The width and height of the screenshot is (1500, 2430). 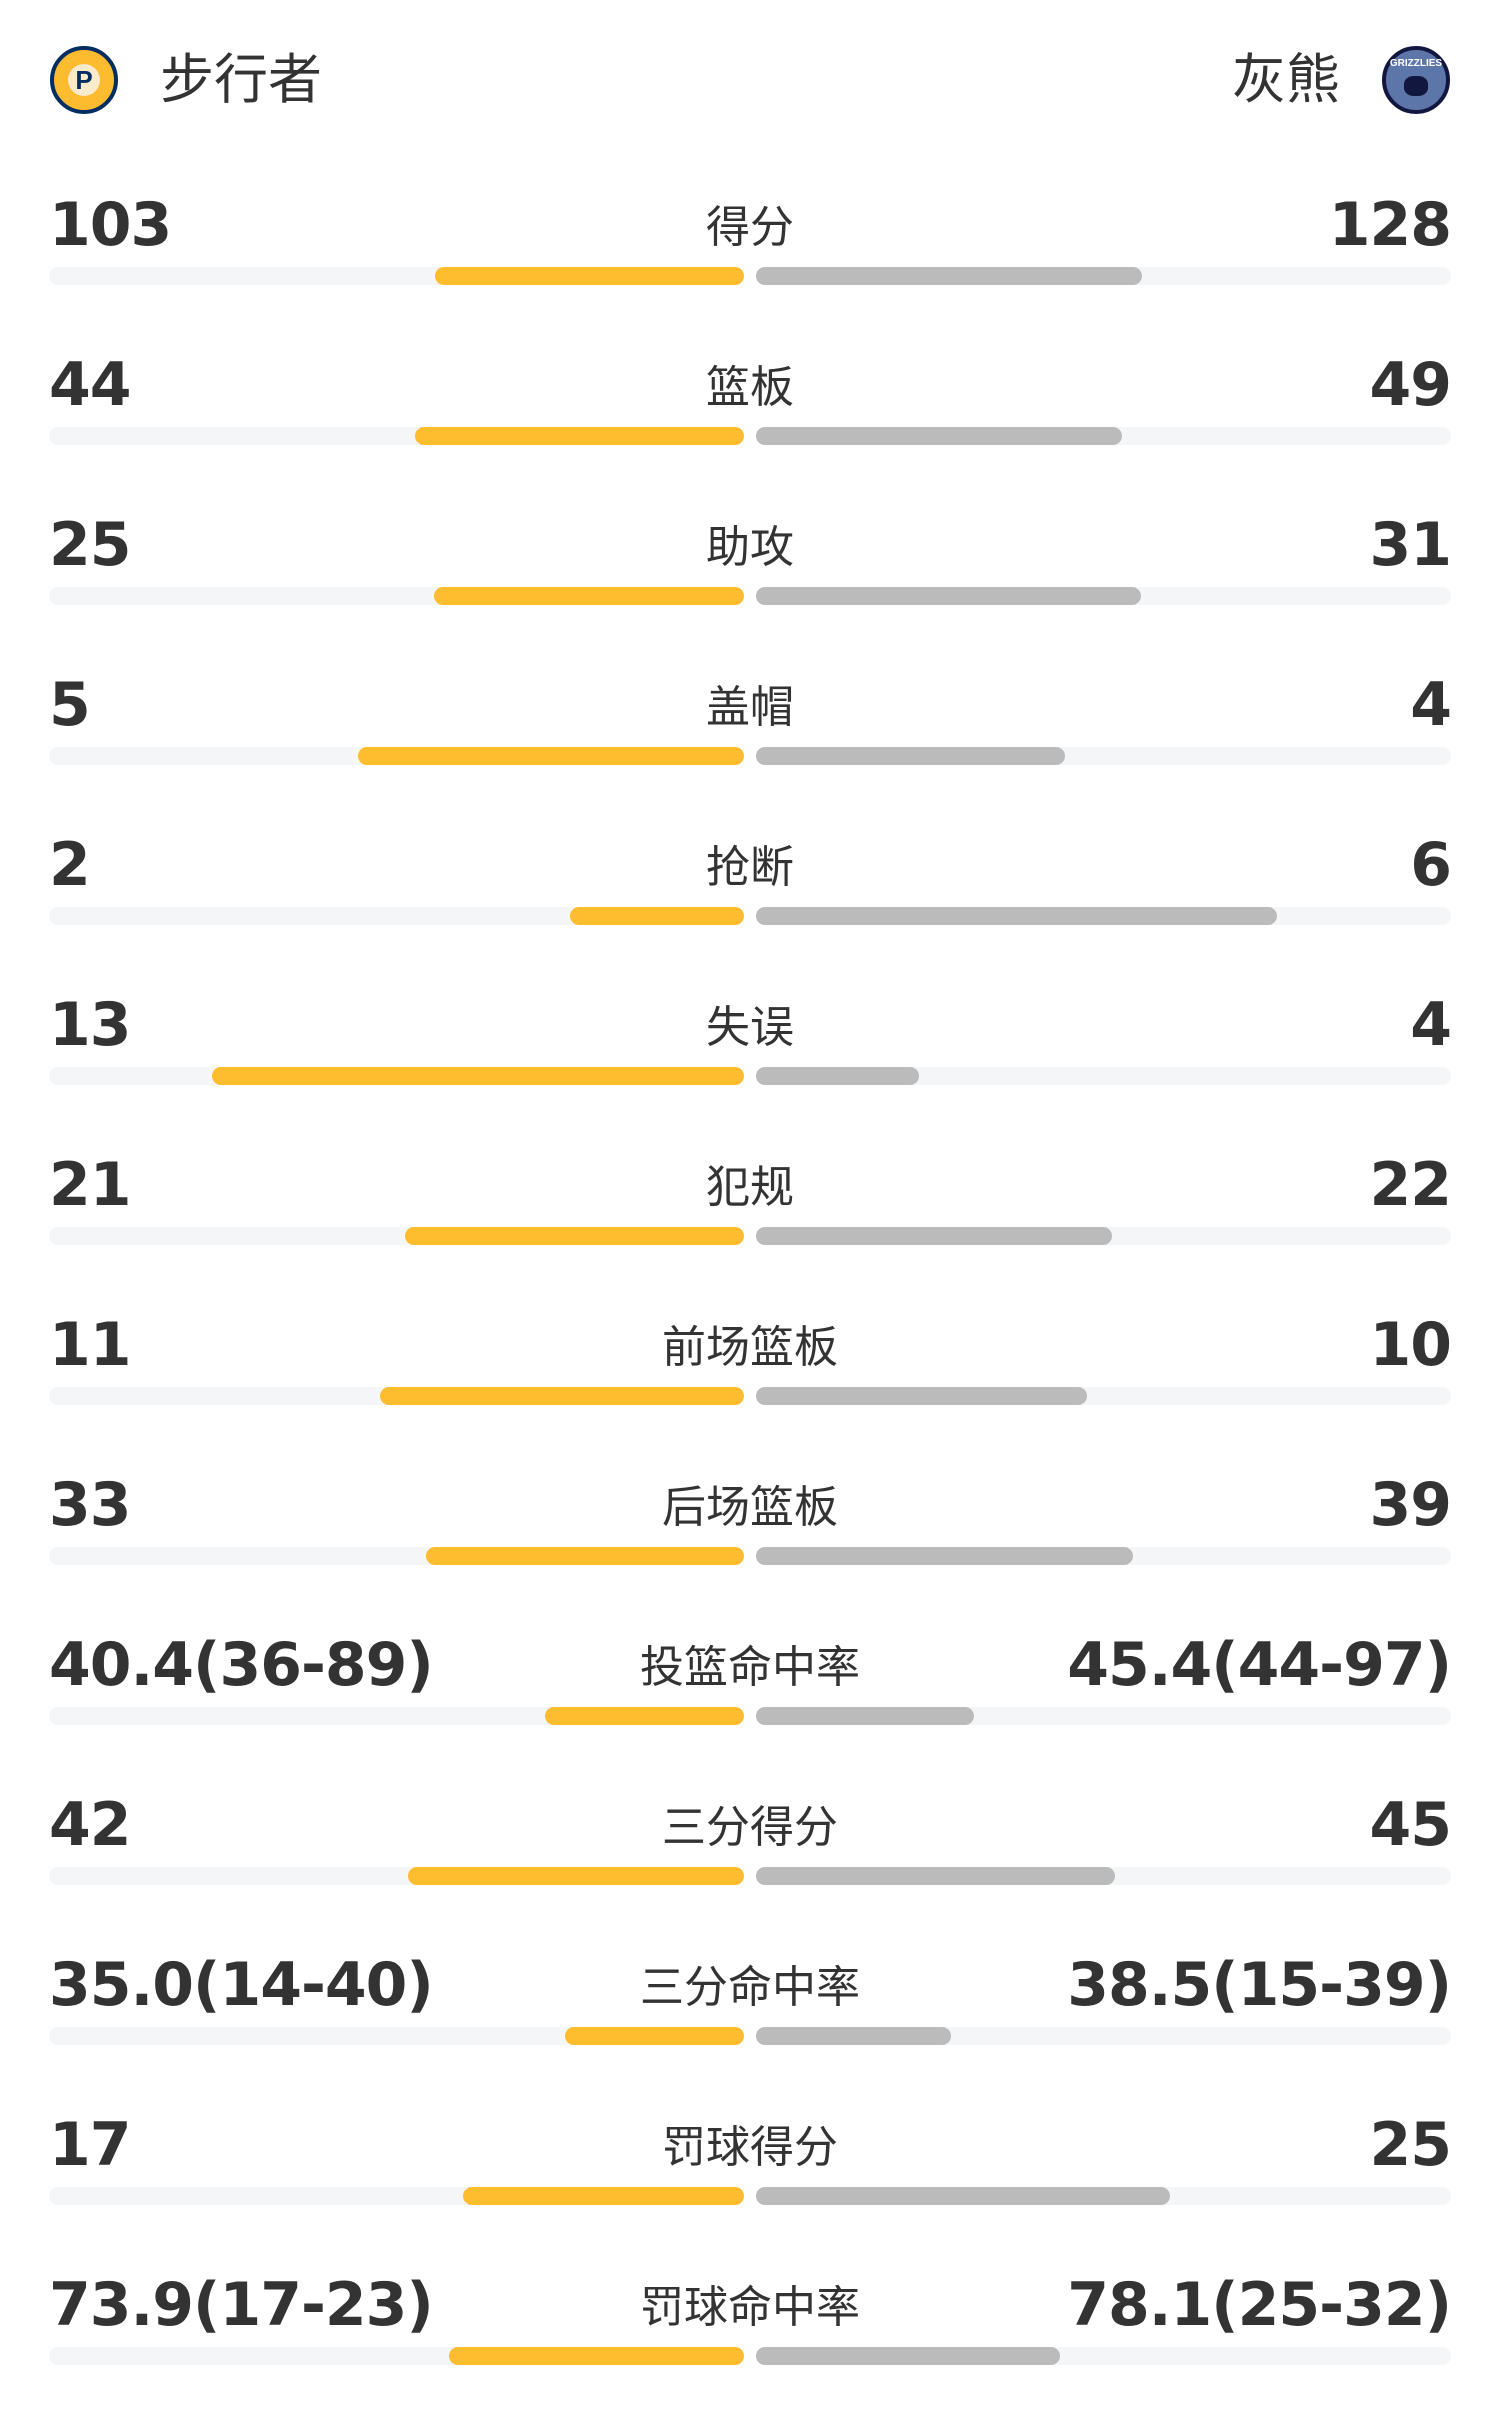 I want to click on away-stat-value: 6, so click(x=1431, y=865).